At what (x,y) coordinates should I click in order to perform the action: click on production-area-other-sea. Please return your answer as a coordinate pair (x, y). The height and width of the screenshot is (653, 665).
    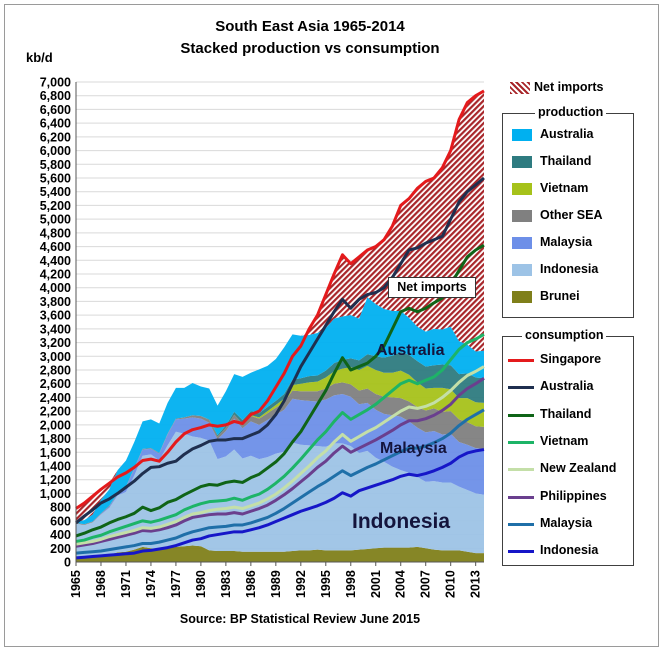
    Looking at the image, I should click on (280, 453).